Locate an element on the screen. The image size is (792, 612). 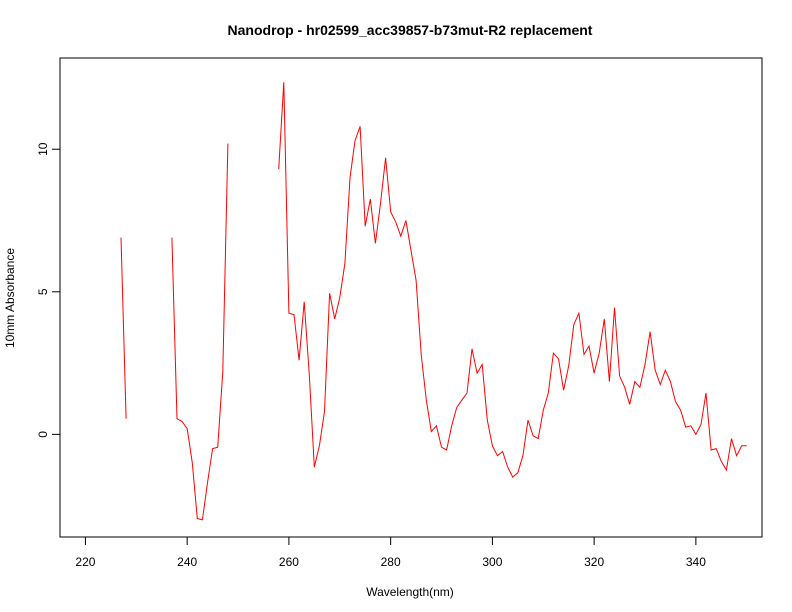
x-tick-label: 220 is located at coordinates (85, 562).